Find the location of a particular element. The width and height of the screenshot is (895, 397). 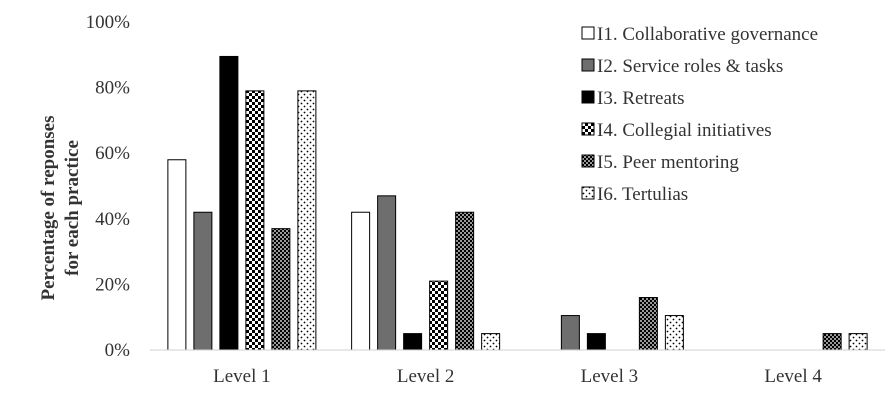

y-axis-title: Percentage of reponses for each practice is located at coordinates (60, 207).